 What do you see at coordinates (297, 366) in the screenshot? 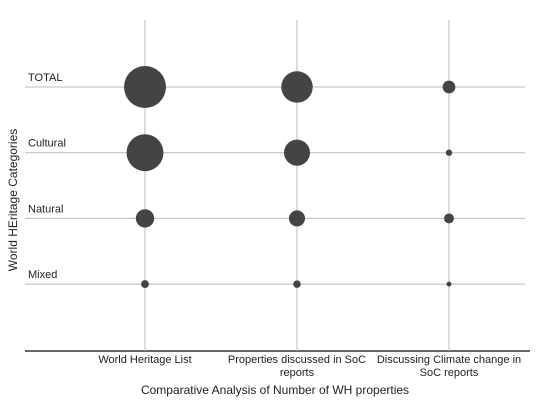
I see `x-tick-label: Properties discussed in SoC reports` at bounding box center [297, 366].